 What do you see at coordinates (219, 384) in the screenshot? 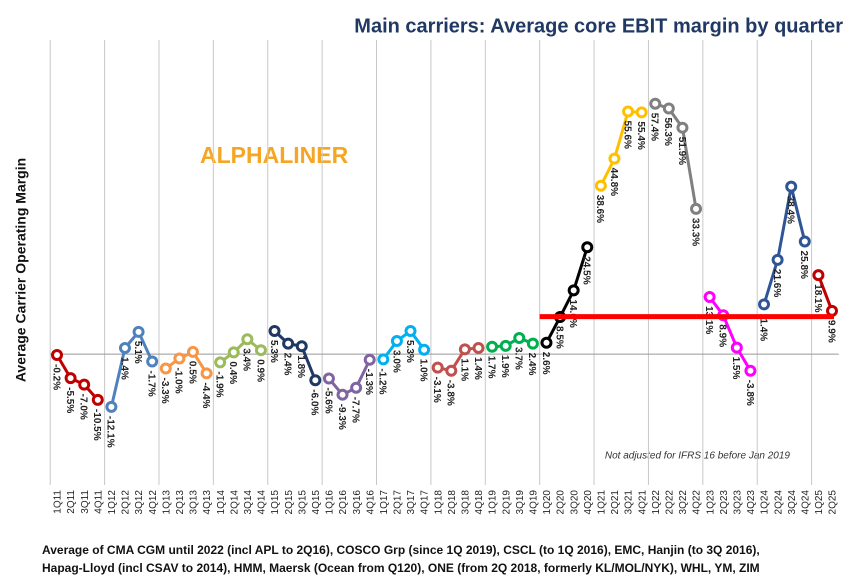
I see `data-label: -1.9%` at bounding box center [219, 384].